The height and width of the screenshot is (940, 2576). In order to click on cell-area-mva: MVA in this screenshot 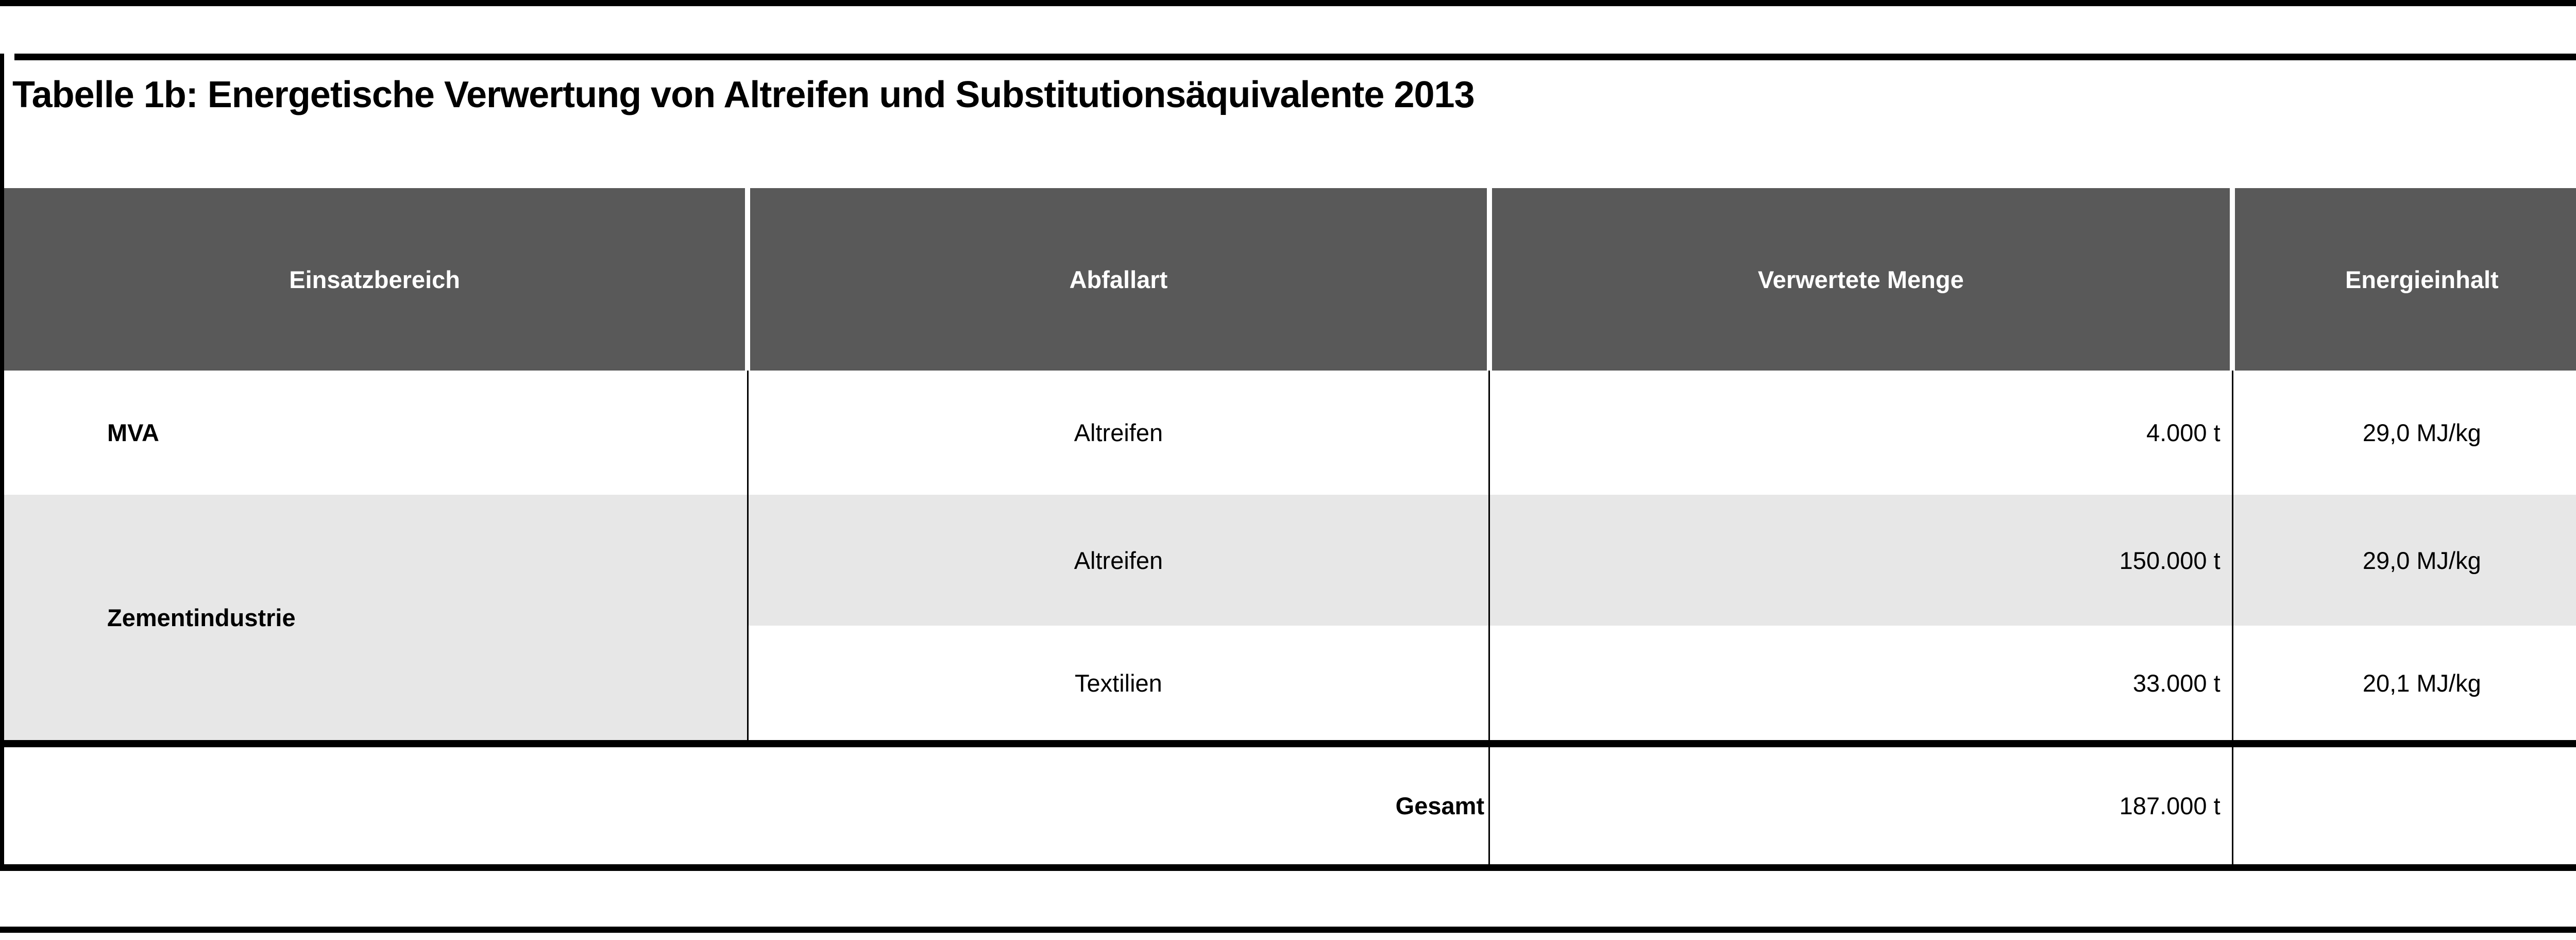, I will do `click(376, 433)`.